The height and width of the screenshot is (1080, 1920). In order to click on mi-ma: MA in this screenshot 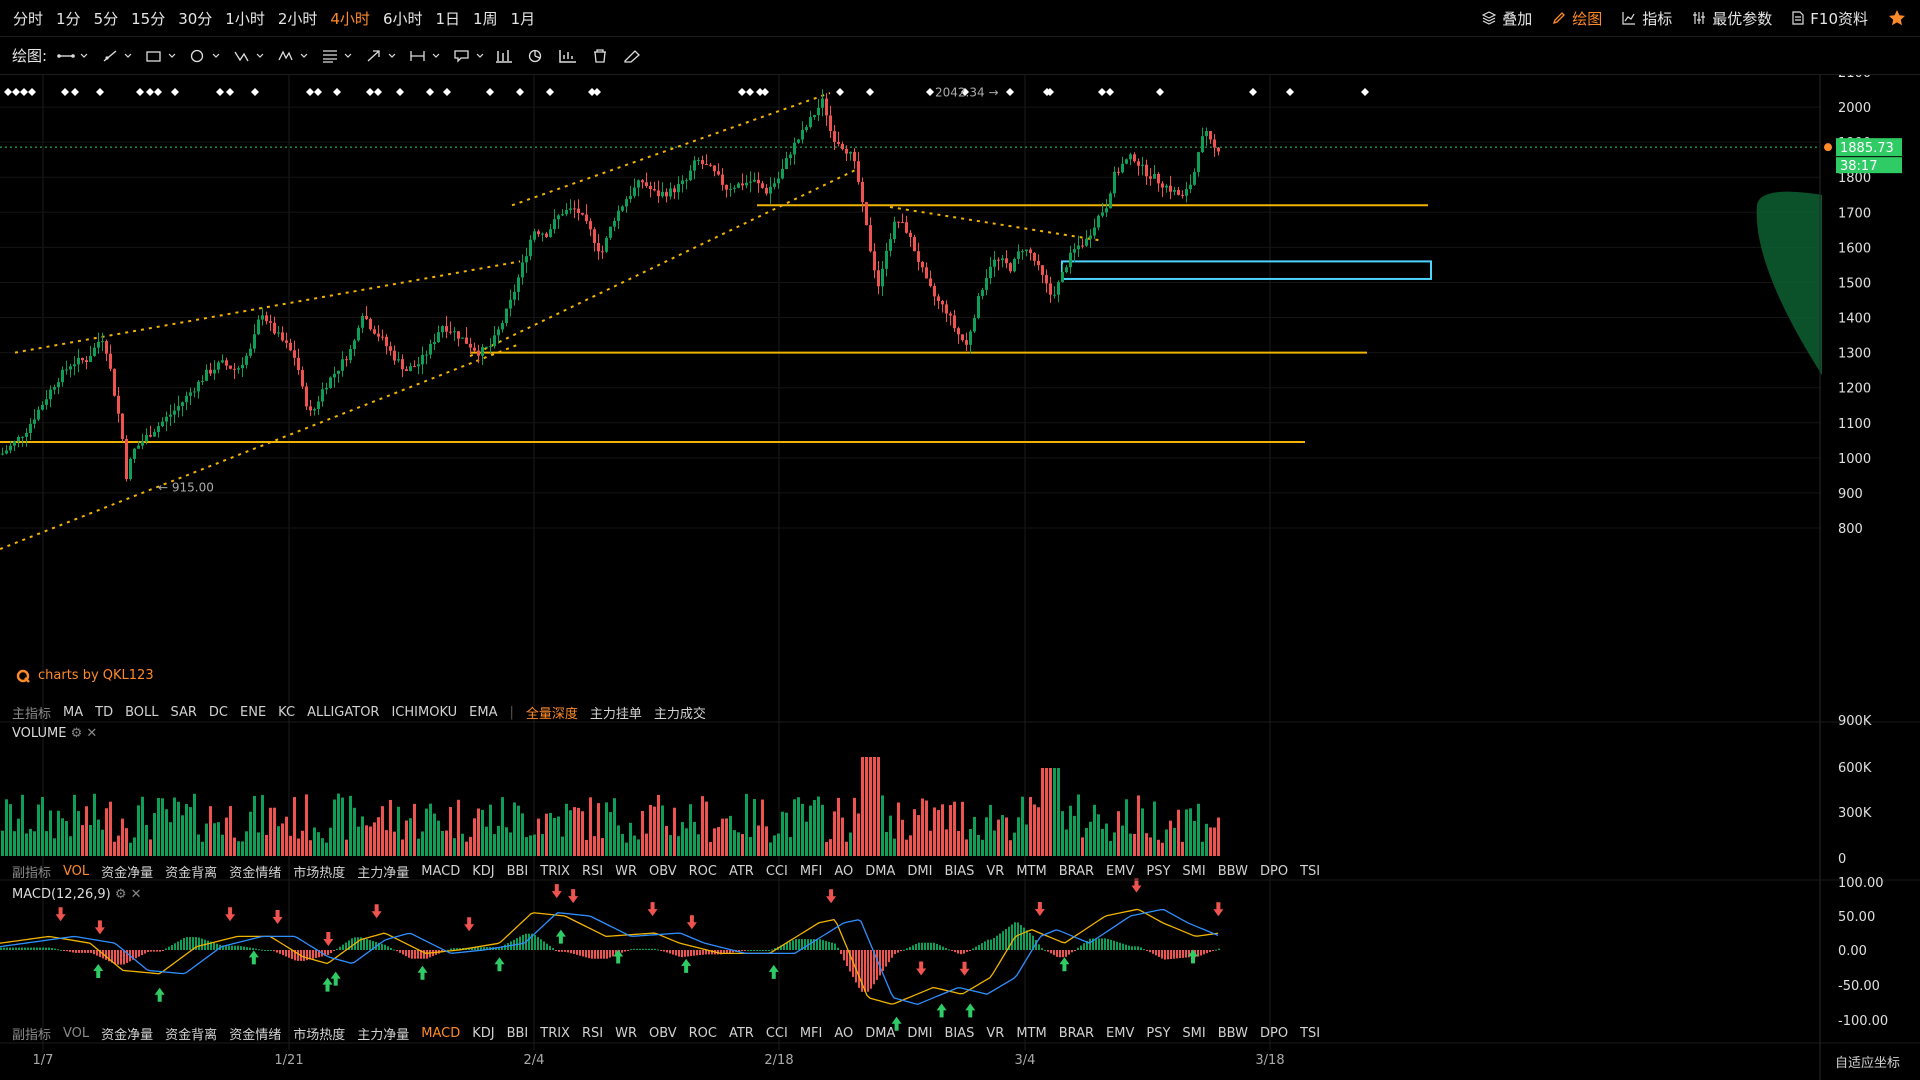, I will do `click(73, 712)`.